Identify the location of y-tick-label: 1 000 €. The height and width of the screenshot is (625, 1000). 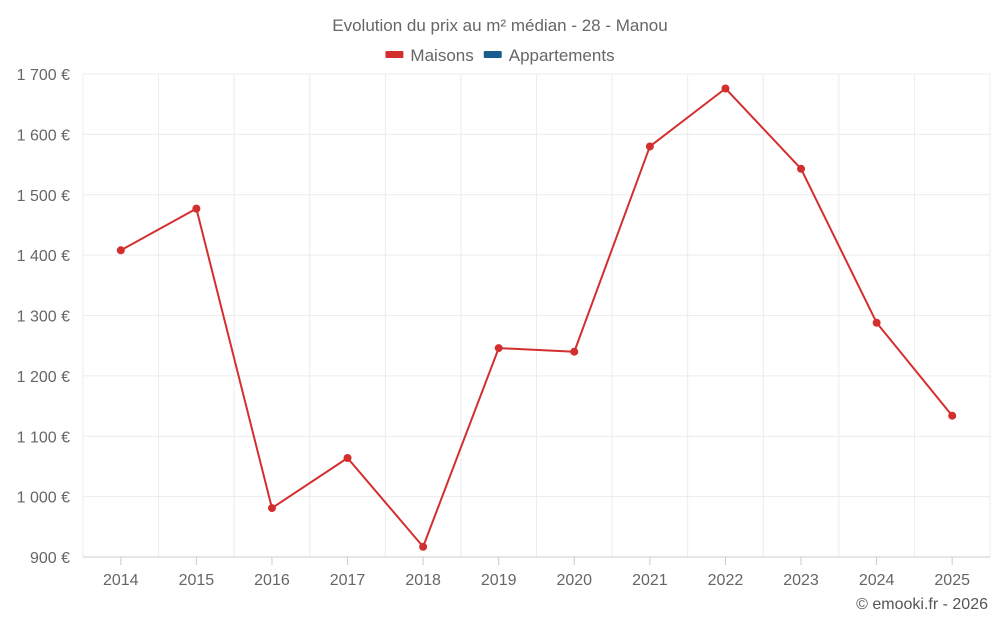
(43, 498).